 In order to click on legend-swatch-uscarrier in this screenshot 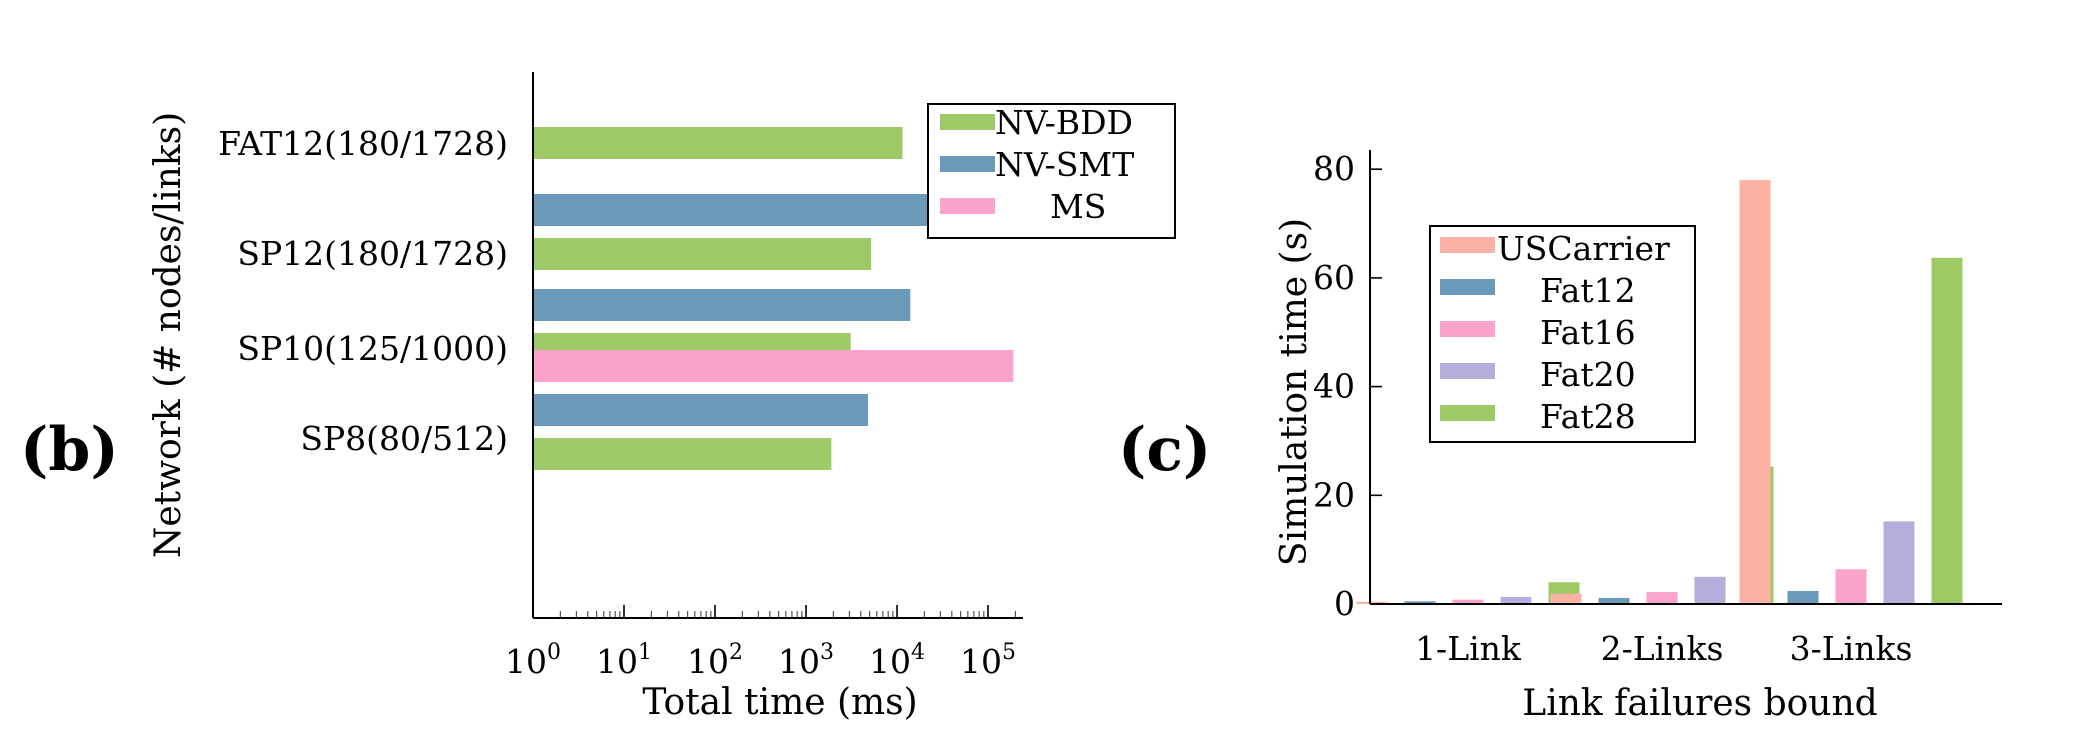, I will do `click(1467, 245)`.